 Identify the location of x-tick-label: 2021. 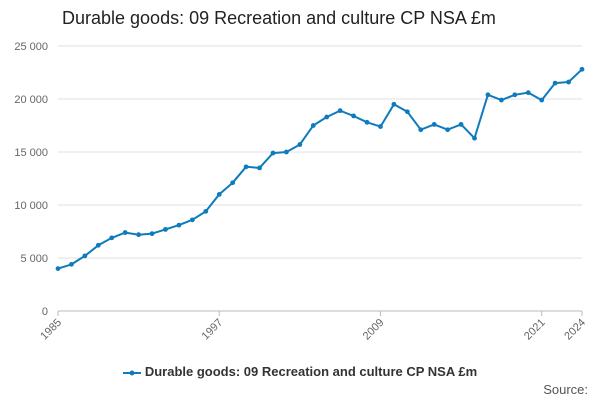
(535, 330).